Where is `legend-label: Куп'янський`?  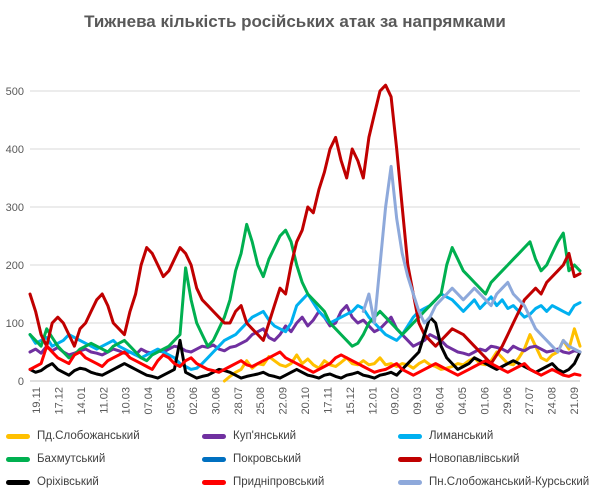
legend-label: Куп'янський is located at coordinates (265, 436).